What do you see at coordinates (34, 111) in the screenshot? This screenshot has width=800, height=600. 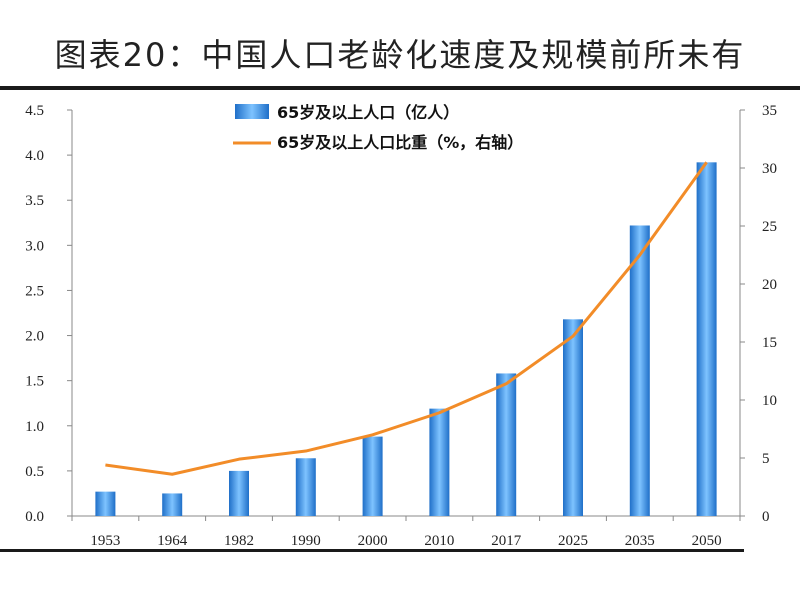 I see `y-left-tick-label: 4.5` at bounding box center [34, 111].